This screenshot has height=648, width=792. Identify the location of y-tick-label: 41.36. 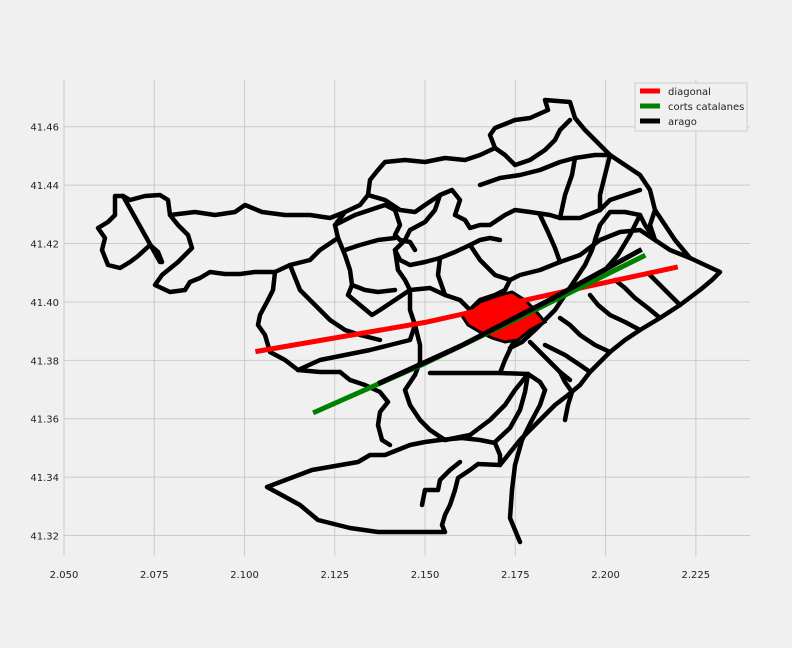
(44, 420).